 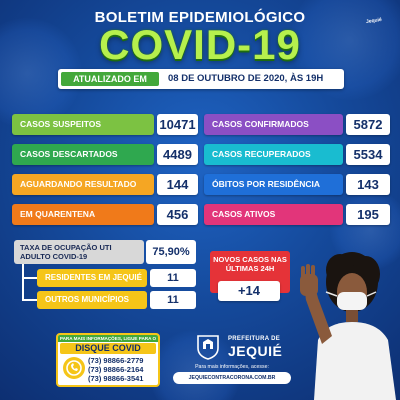 What do you see at coordinates (200, 44) in the screenshot?
I see `covid-title: COVID-19` at bounding box center [200, 44].